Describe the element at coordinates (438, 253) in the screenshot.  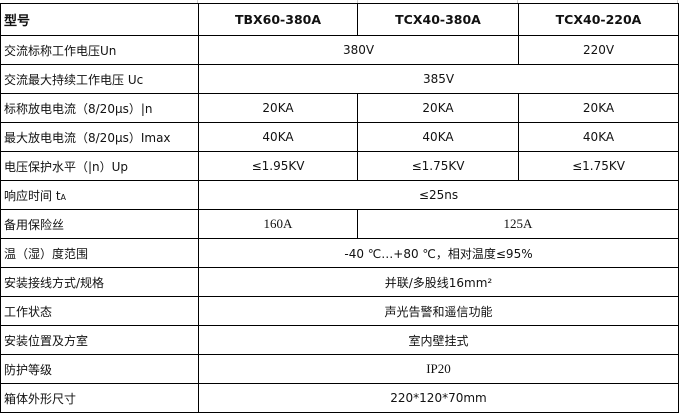
I see `cell: -40 ℃…+80 ℃，相对温度≤95%` at that location.